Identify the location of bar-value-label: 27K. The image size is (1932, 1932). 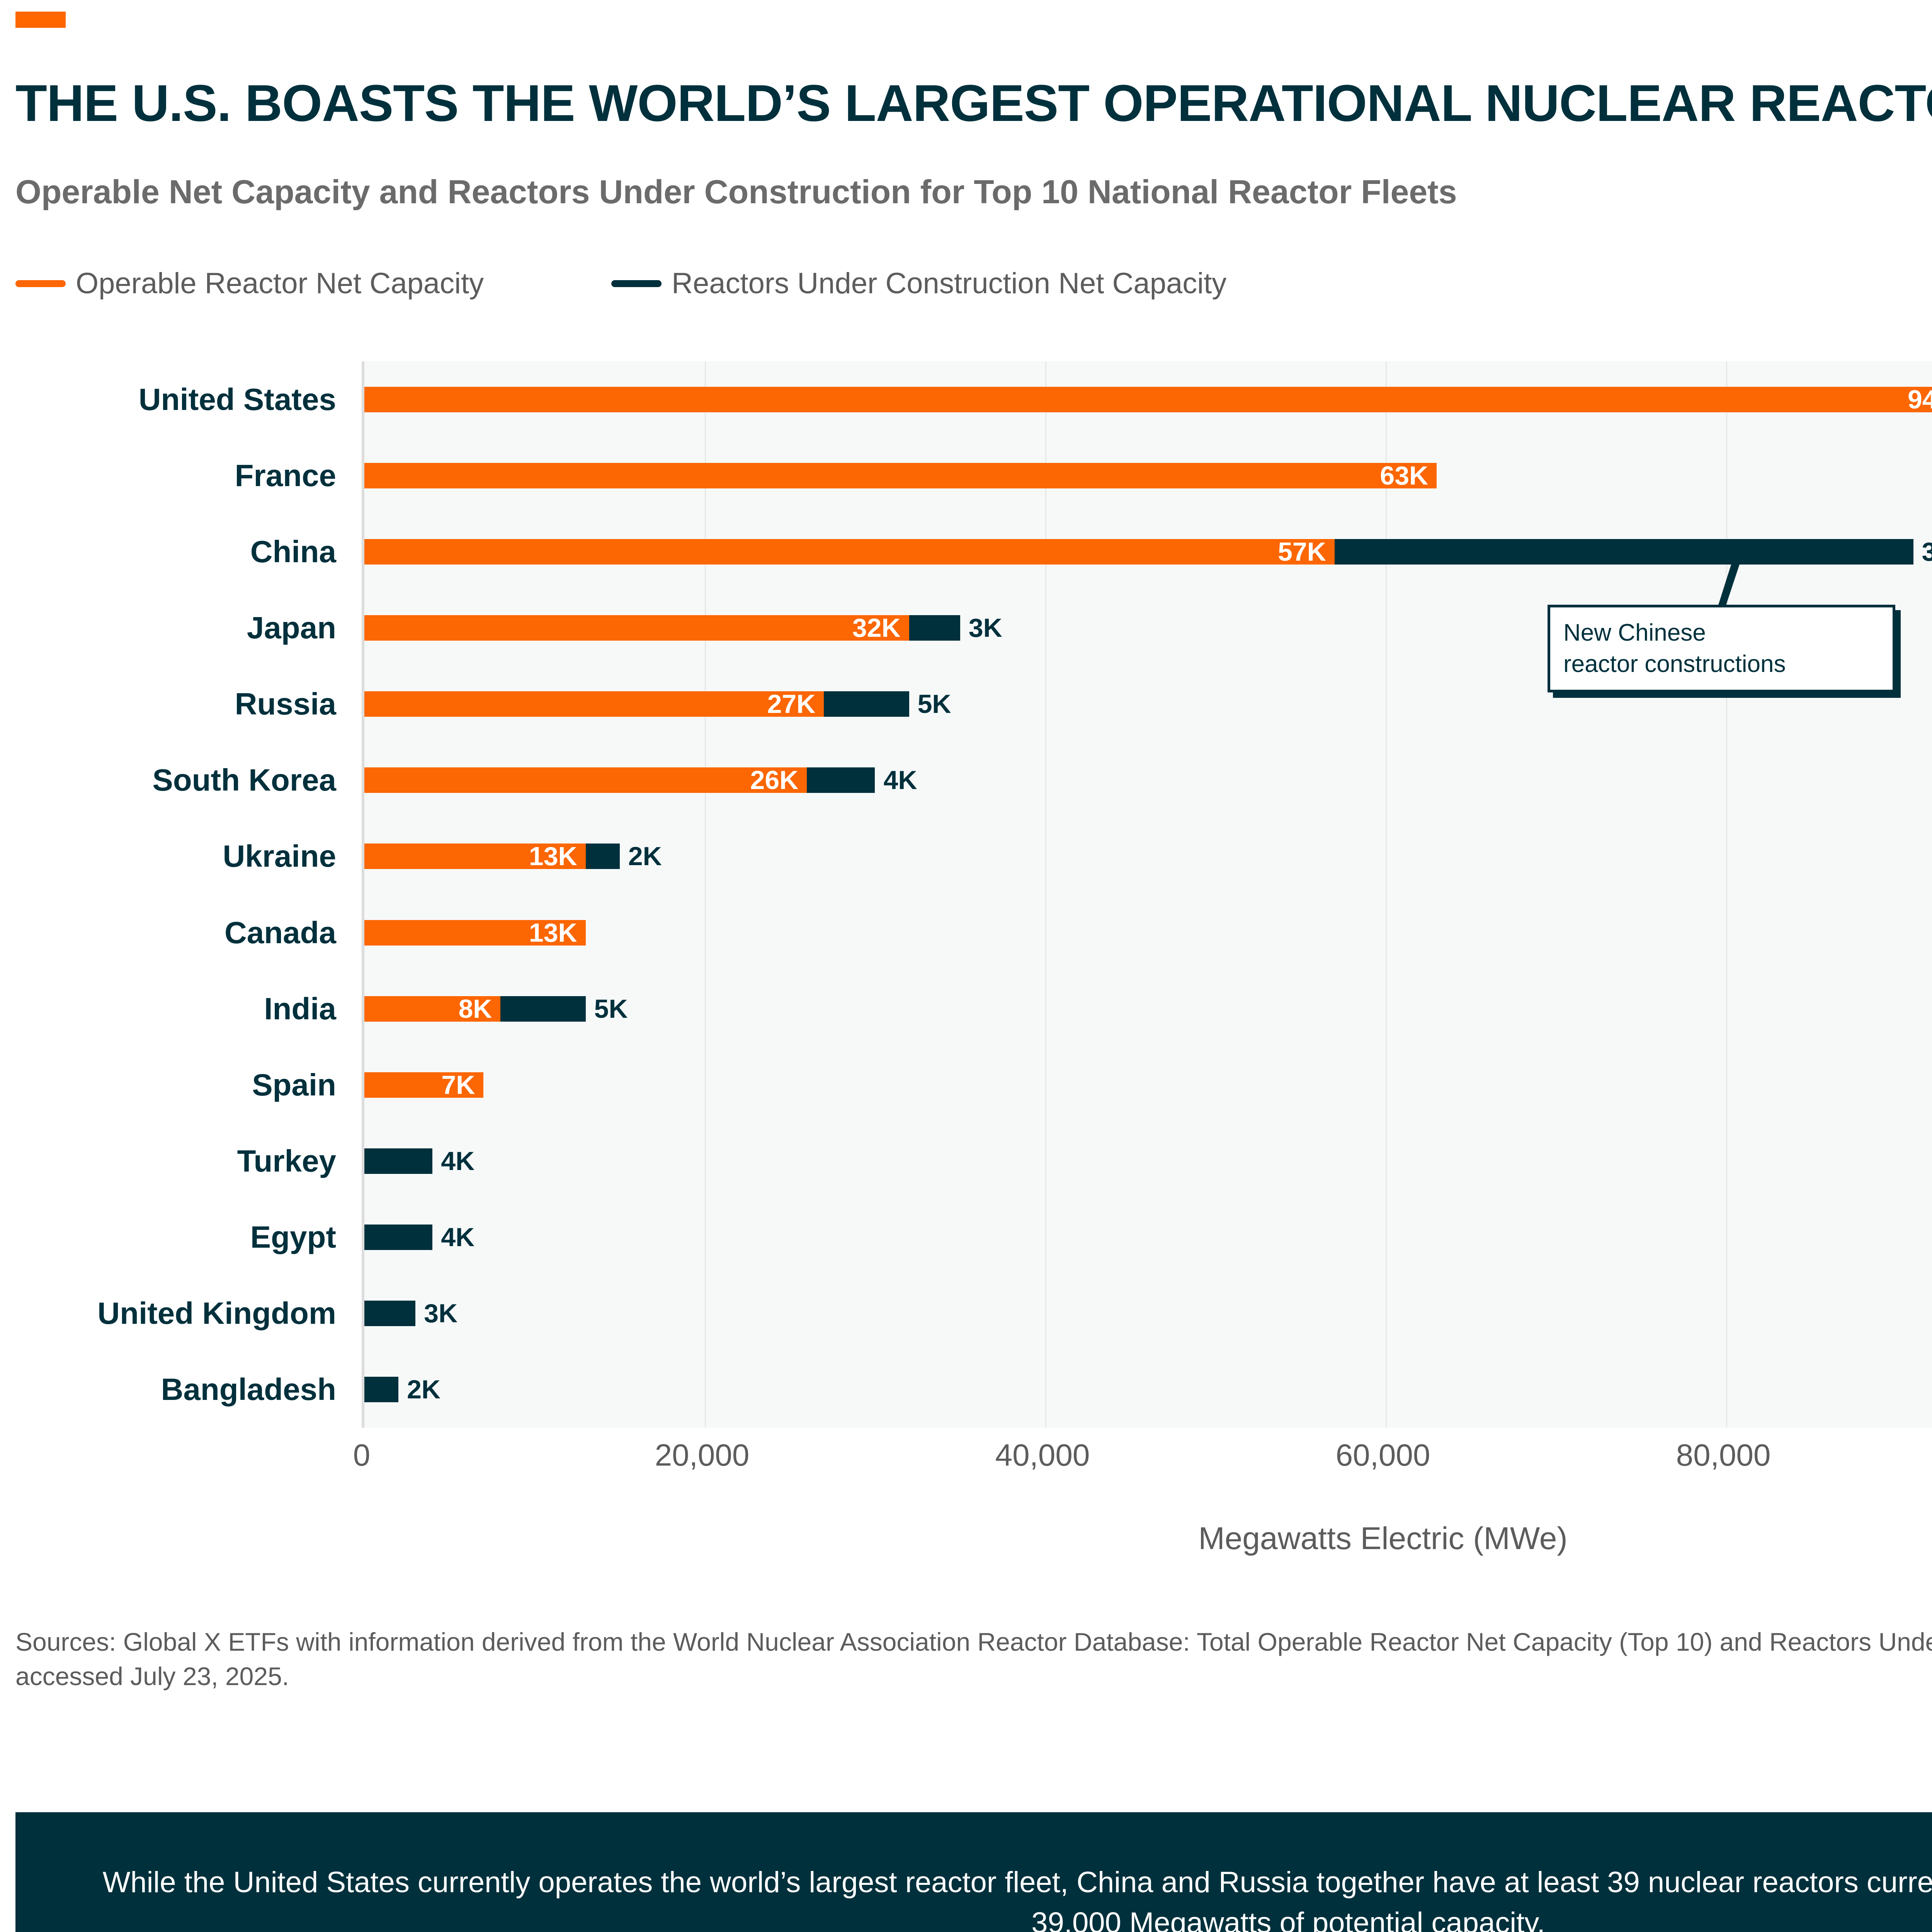
(792, 704).